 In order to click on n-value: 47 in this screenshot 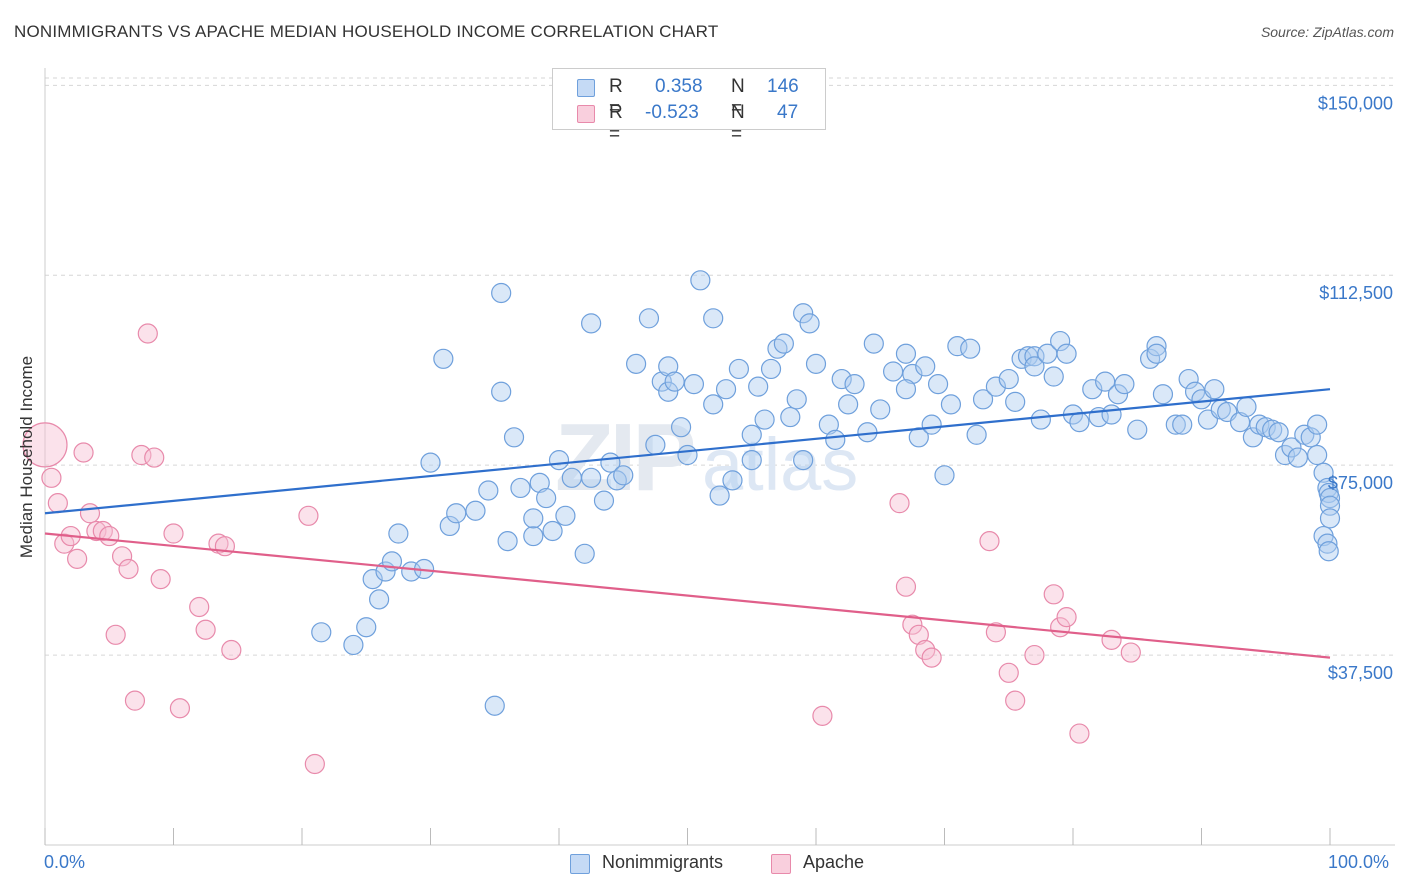, I will do `click(788, 112)`.